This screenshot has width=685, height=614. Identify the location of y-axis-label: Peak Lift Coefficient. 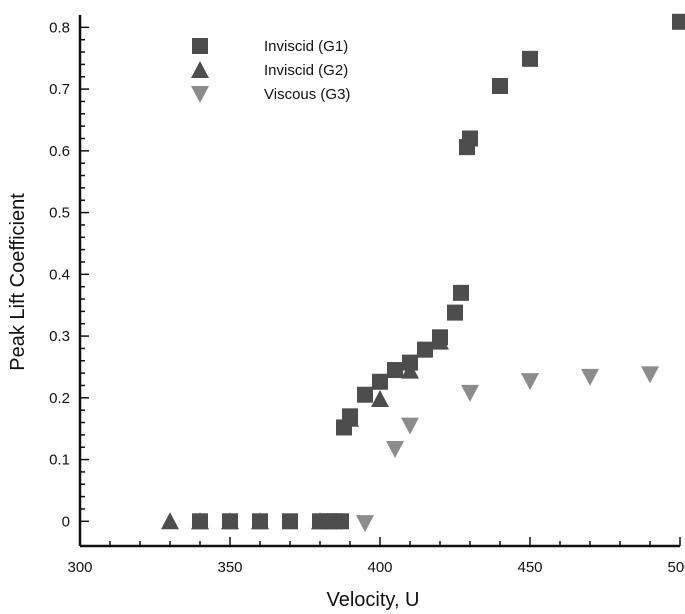
(18, 282).